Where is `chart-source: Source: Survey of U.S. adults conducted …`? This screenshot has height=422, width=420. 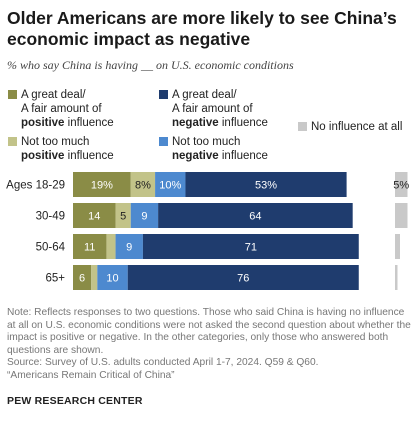
chart-source: Source: Survey of U.S. adults conducted … is located at coordinates (209, 369).